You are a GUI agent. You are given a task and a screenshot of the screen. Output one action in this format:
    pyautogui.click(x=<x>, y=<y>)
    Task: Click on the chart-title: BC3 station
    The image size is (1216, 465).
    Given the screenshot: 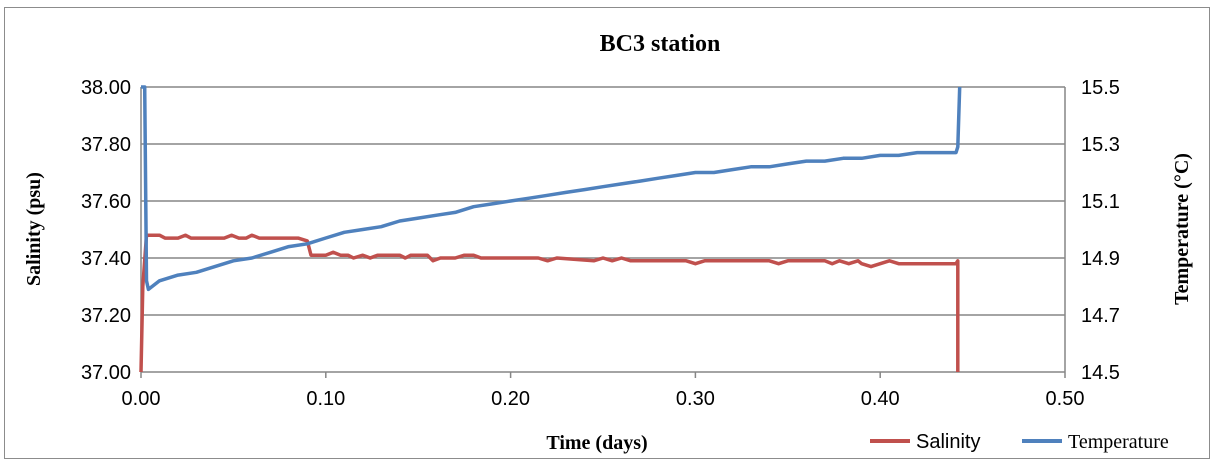 What is the action you would take?
    pyautogui.click(x=660, y=44)
    